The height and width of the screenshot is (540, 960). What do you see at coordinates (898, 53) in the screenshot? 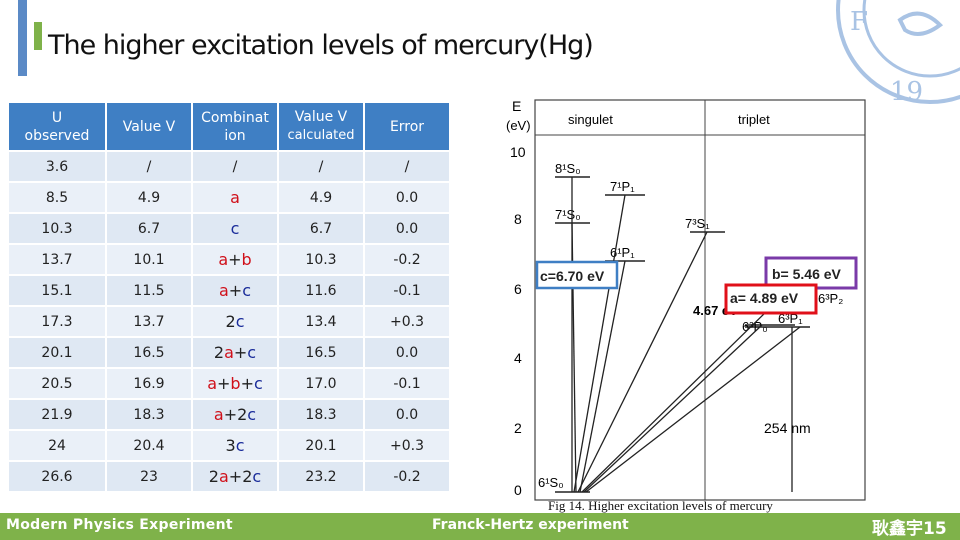
I see `university-logo-watermark: F 19` at bounding box center [898, 53].